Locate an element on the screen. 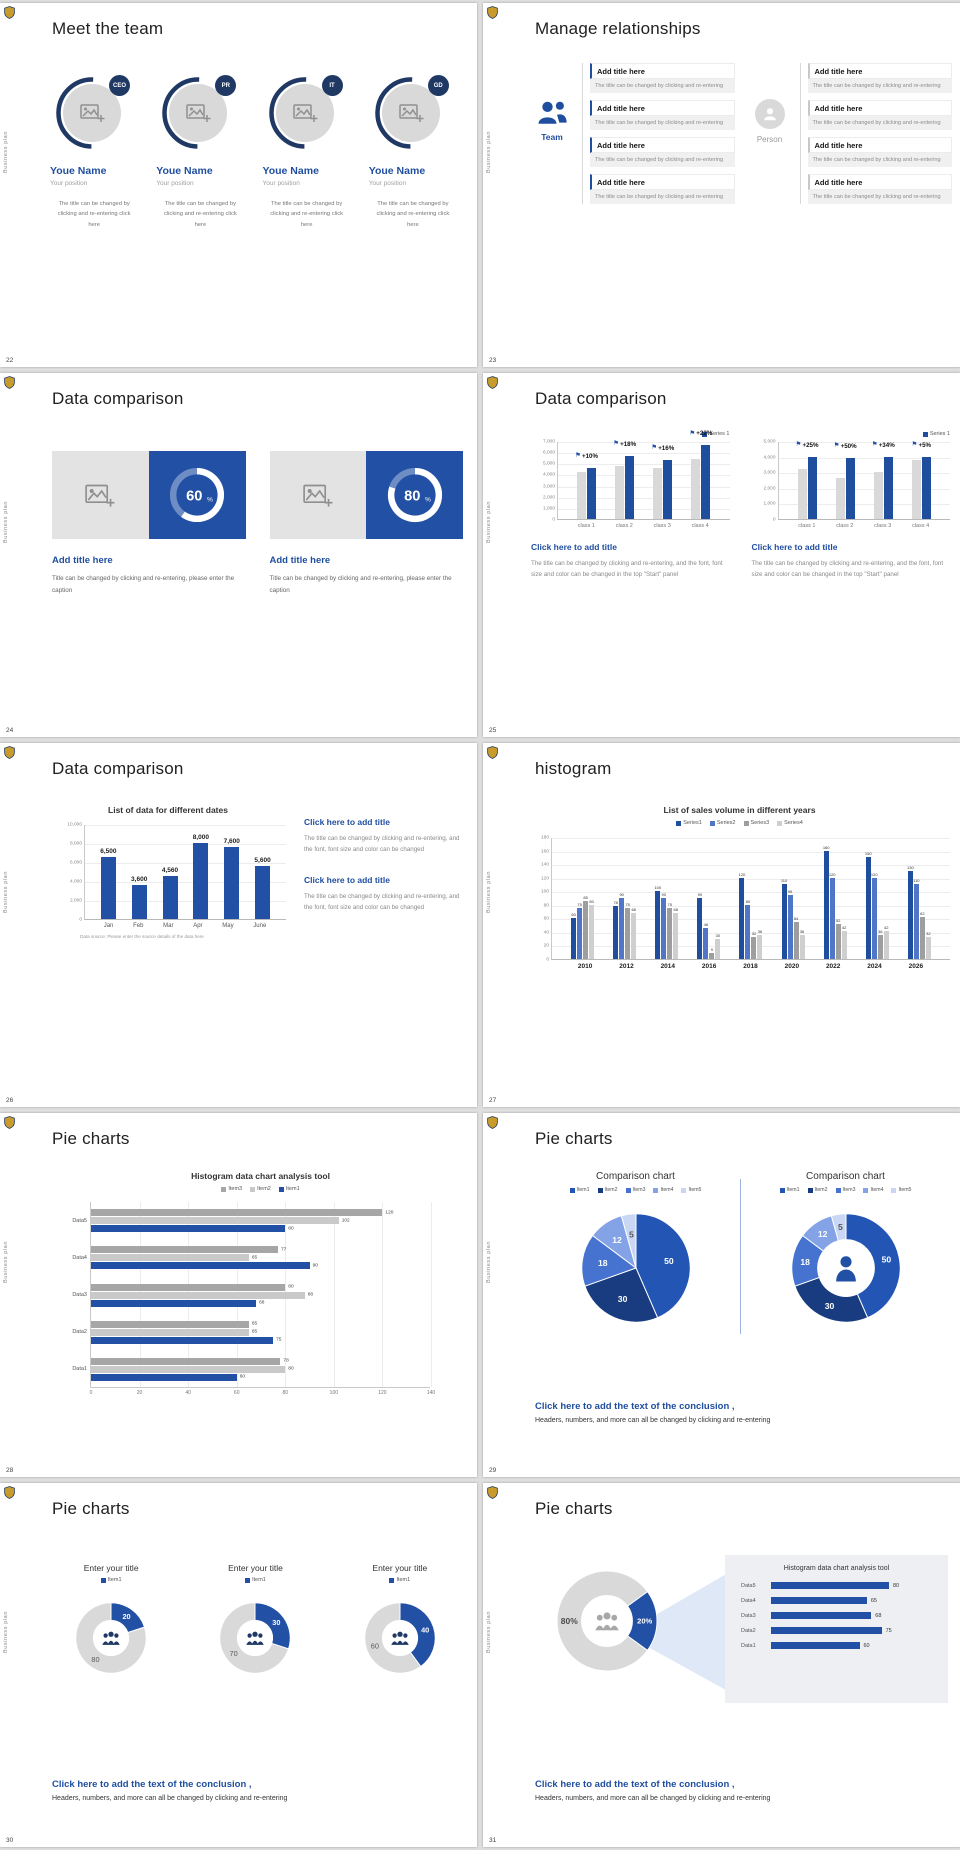  category-label: 2010 is located at coordinates (585, 966).